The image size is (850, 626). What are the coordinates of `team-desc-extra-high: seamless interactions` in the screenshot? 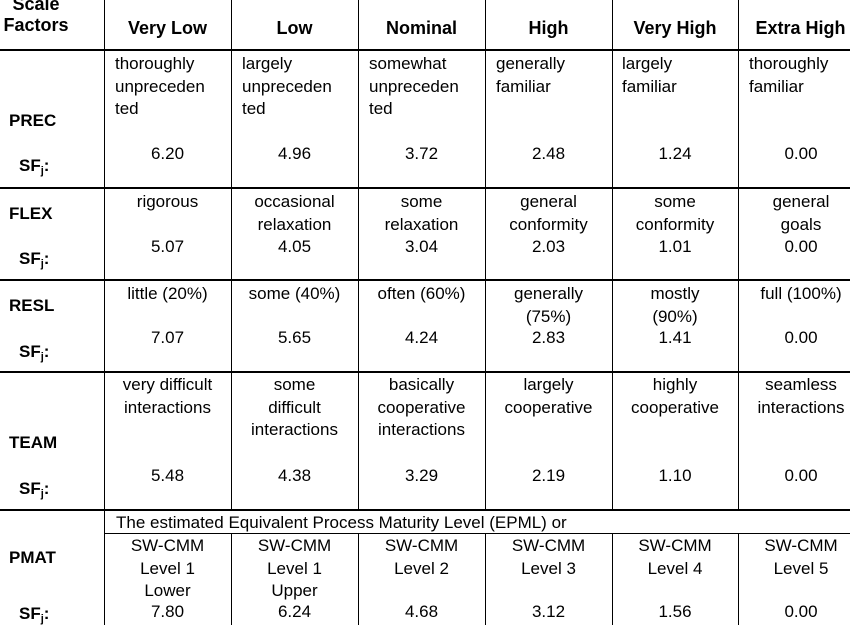 It's located at (801, 396).